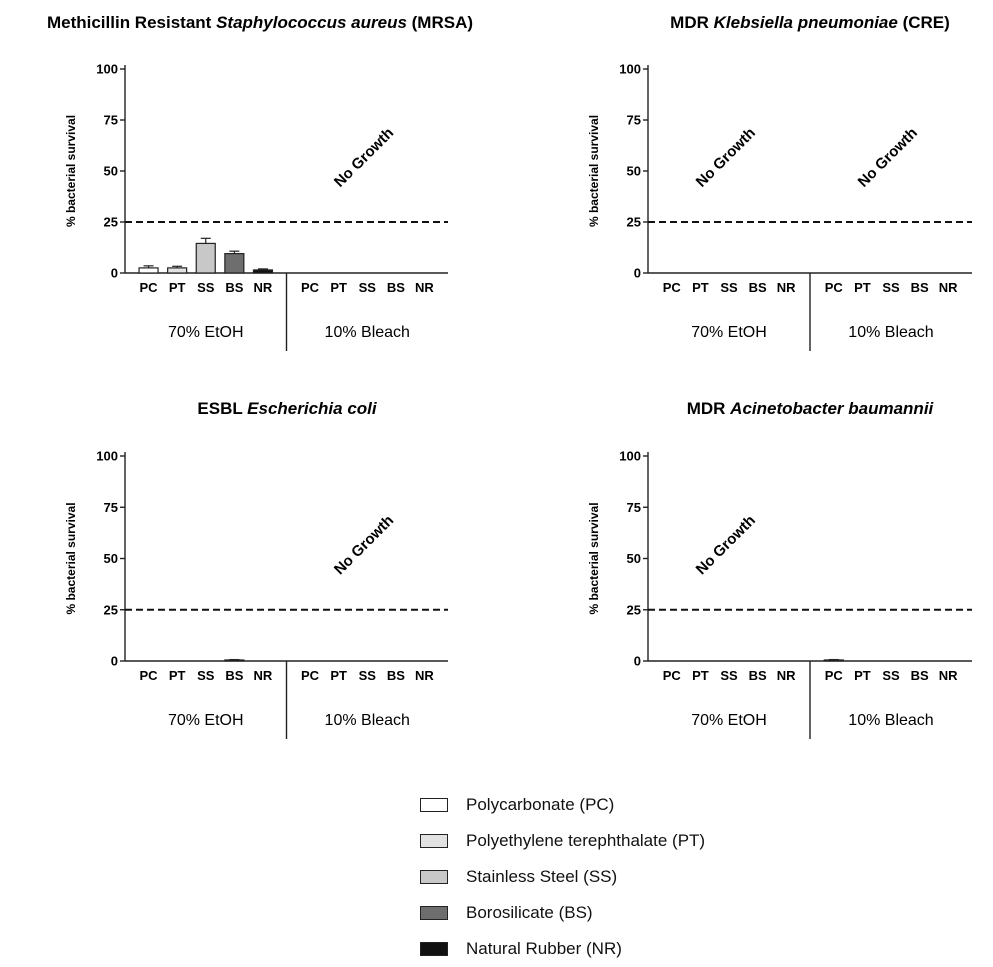 This screenshot has height=967, width=993. I want to click on legend-item-bs: Borosilicate (BS), so click(562, 913).